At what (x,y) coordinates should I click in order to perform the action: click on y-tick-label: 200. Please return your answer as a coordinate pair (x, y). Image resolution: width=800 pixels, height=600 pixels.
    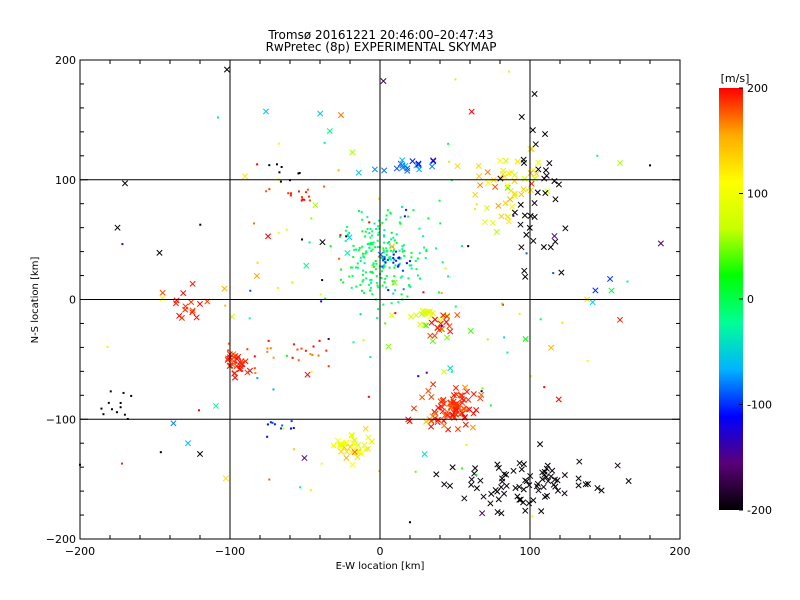
    Looking at the image, I should click on (65, 60).